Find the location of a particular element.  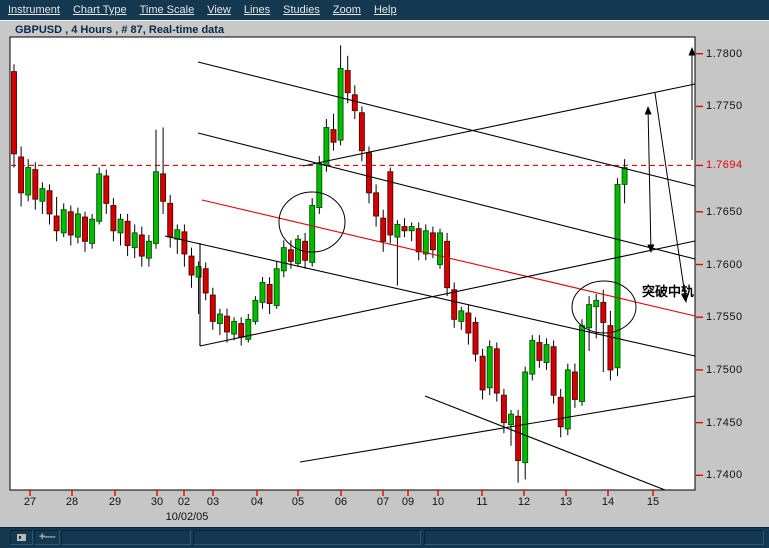

menu-item-help: Help is located at coordinates (385, 10).